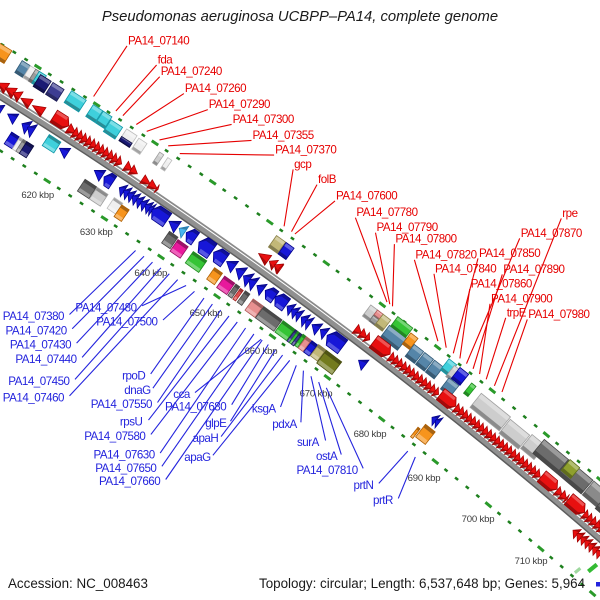 The height and width of the screenshot is (600, 600). What do you see at coordinates (302, 164) in the screenshot?
I see `svg-text: gcp` at bounding box center [302, 164].